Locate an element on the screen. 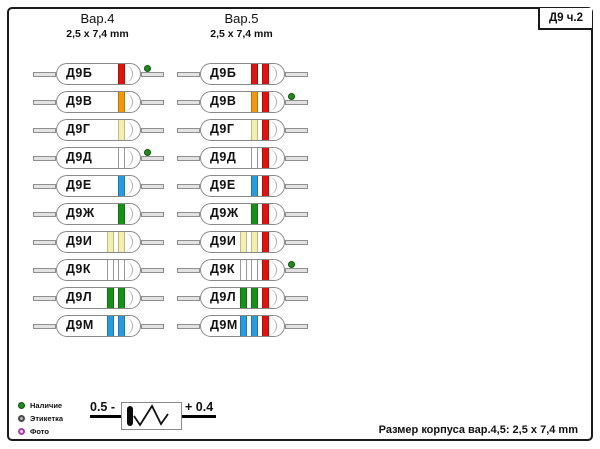 The height and width of the screenshot is (449, 600). diode-body: Д9Б is located at coordinates (98, 74).